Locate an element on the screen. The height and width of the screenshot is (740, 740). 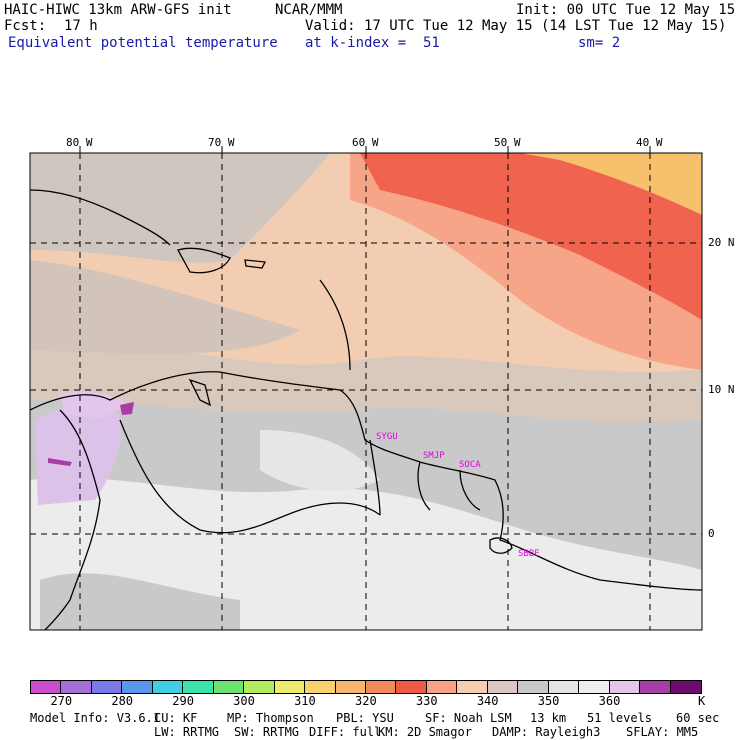
colorbar-tick-label: 350 is located at coordinates (548, 701).